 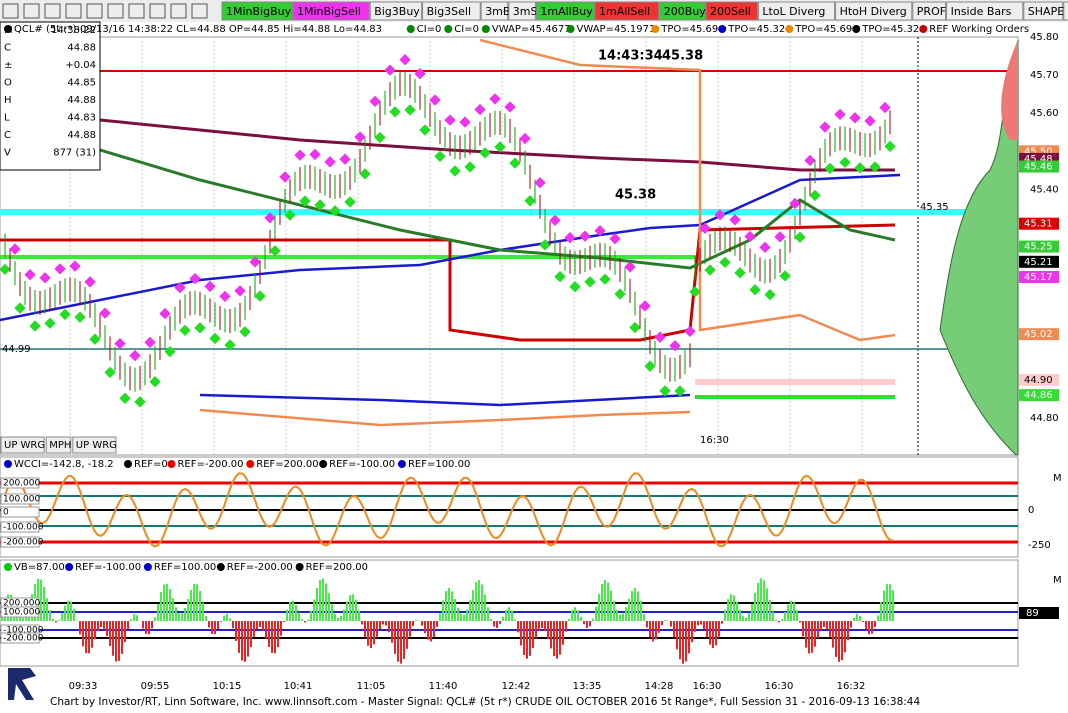 I want to click on legend-item: VB=87.00, so click(x=39, y=567).